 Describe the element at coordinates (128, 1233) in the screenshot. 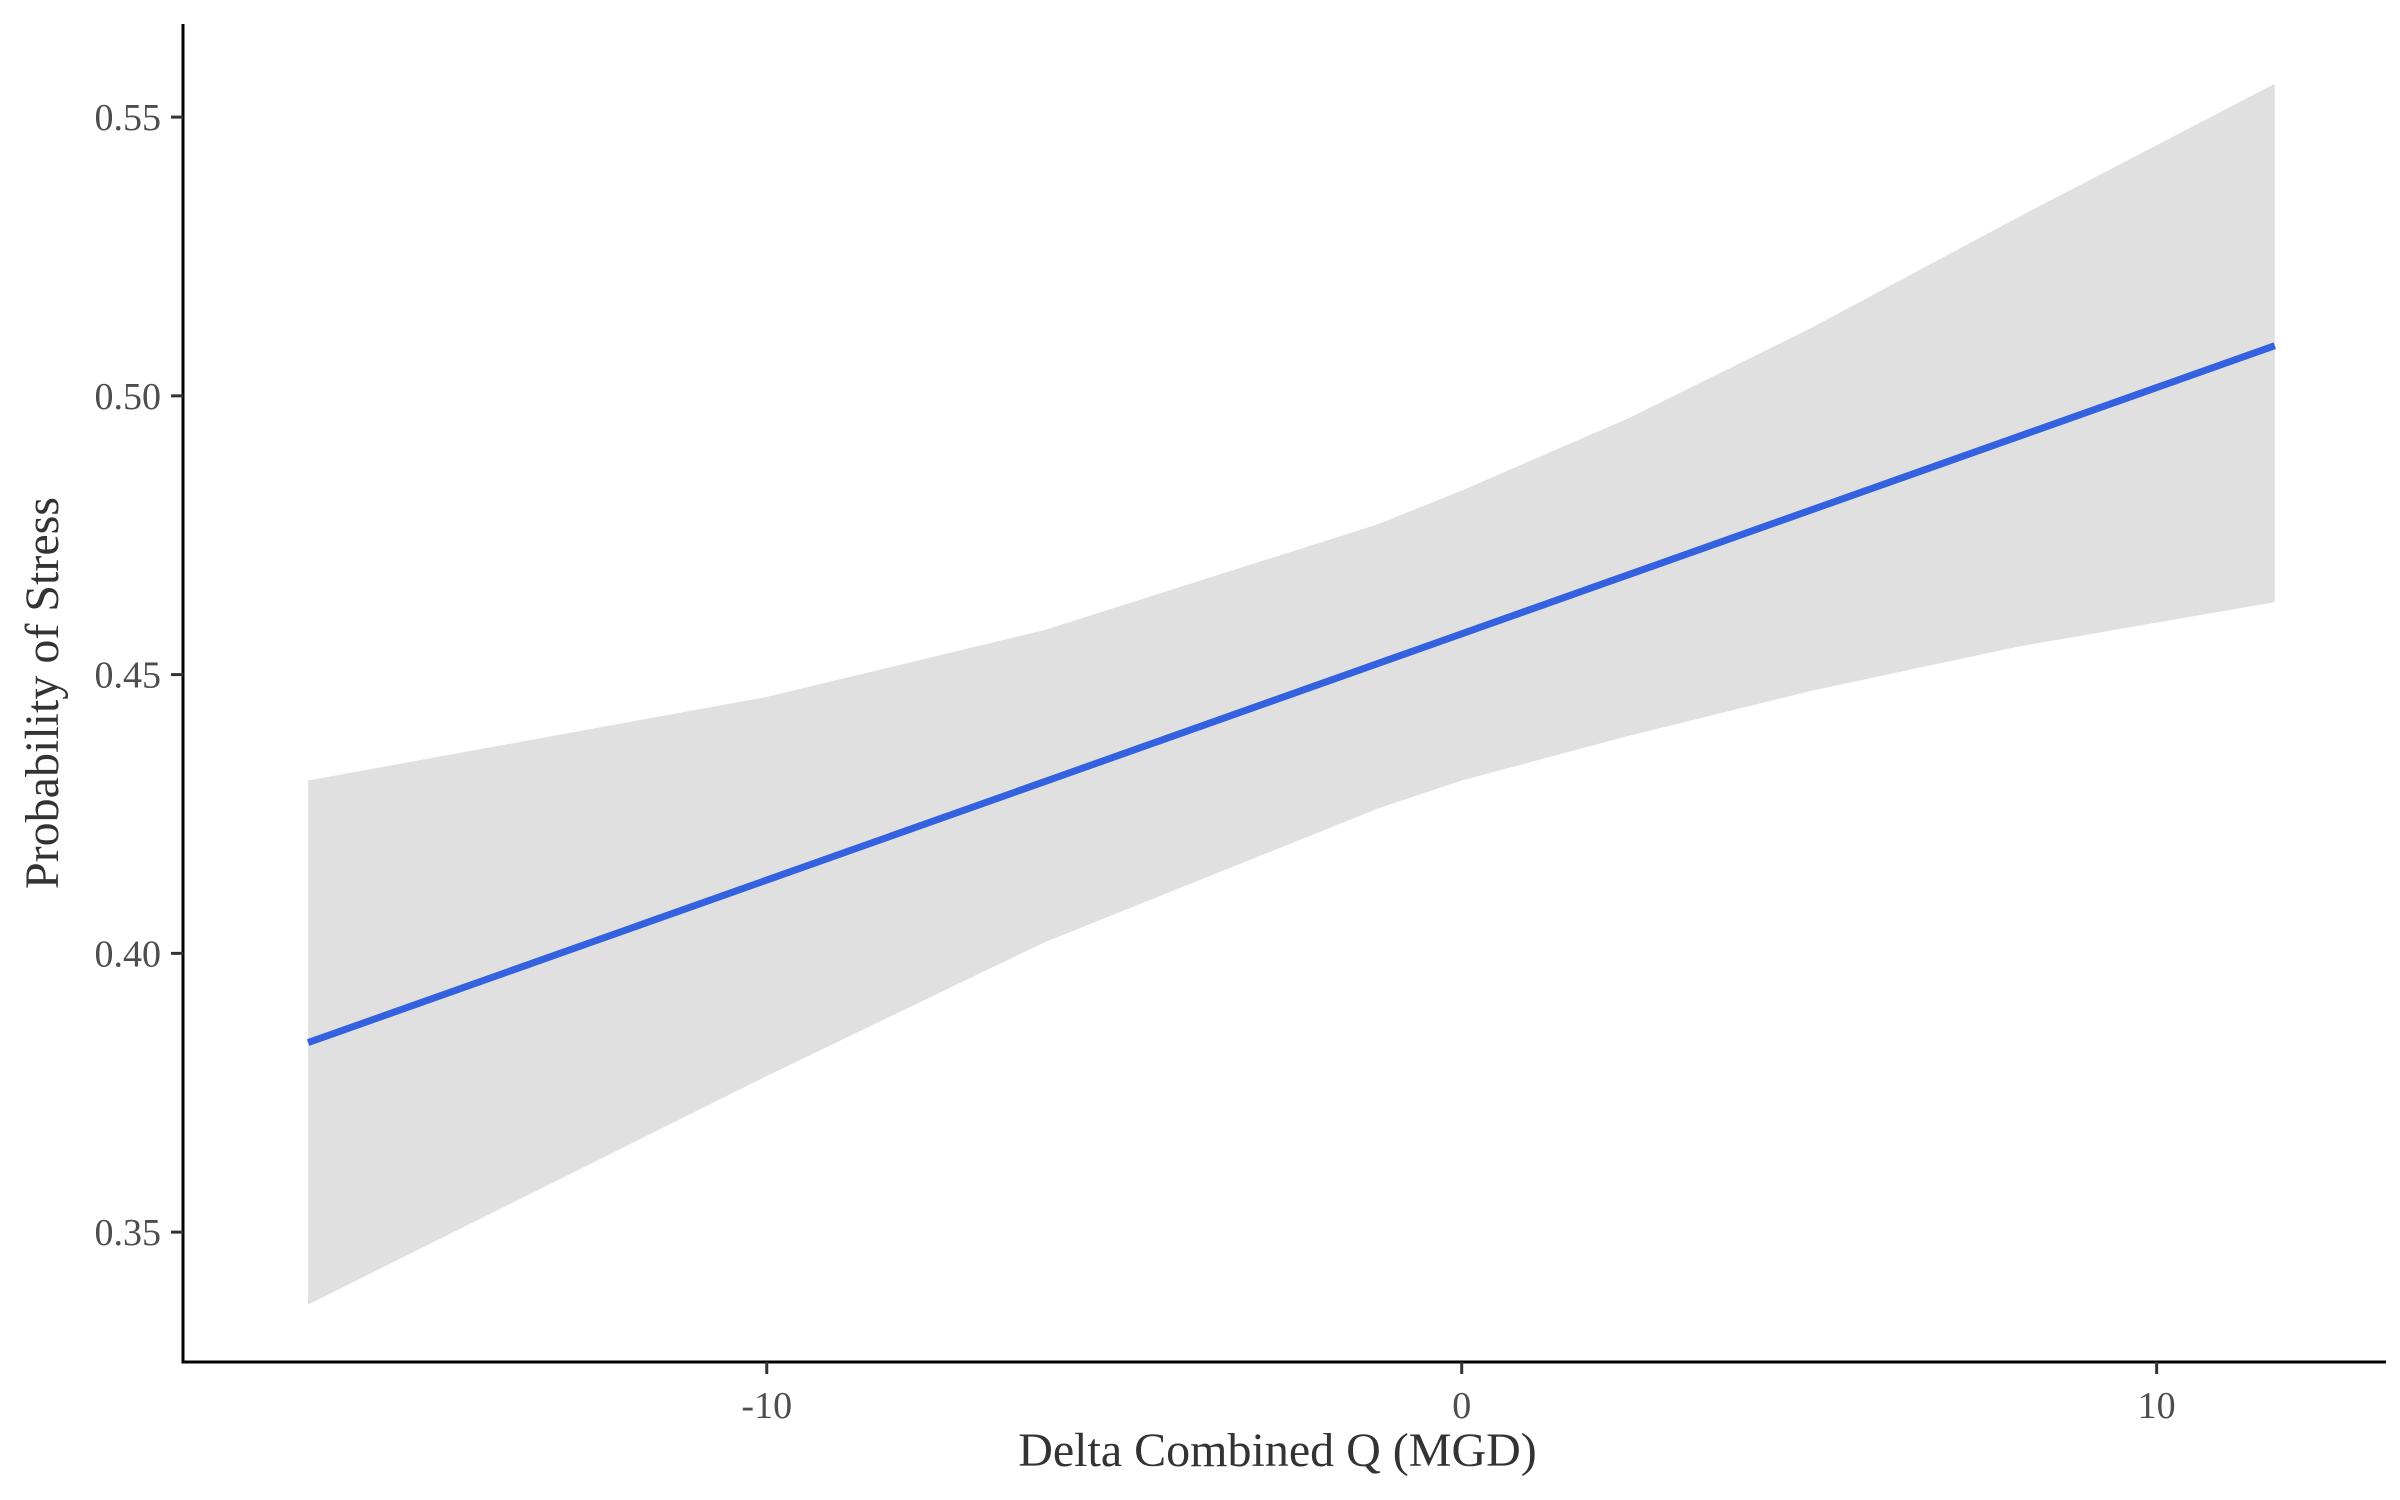

I see `y-tick-label: 0.35` at that location.